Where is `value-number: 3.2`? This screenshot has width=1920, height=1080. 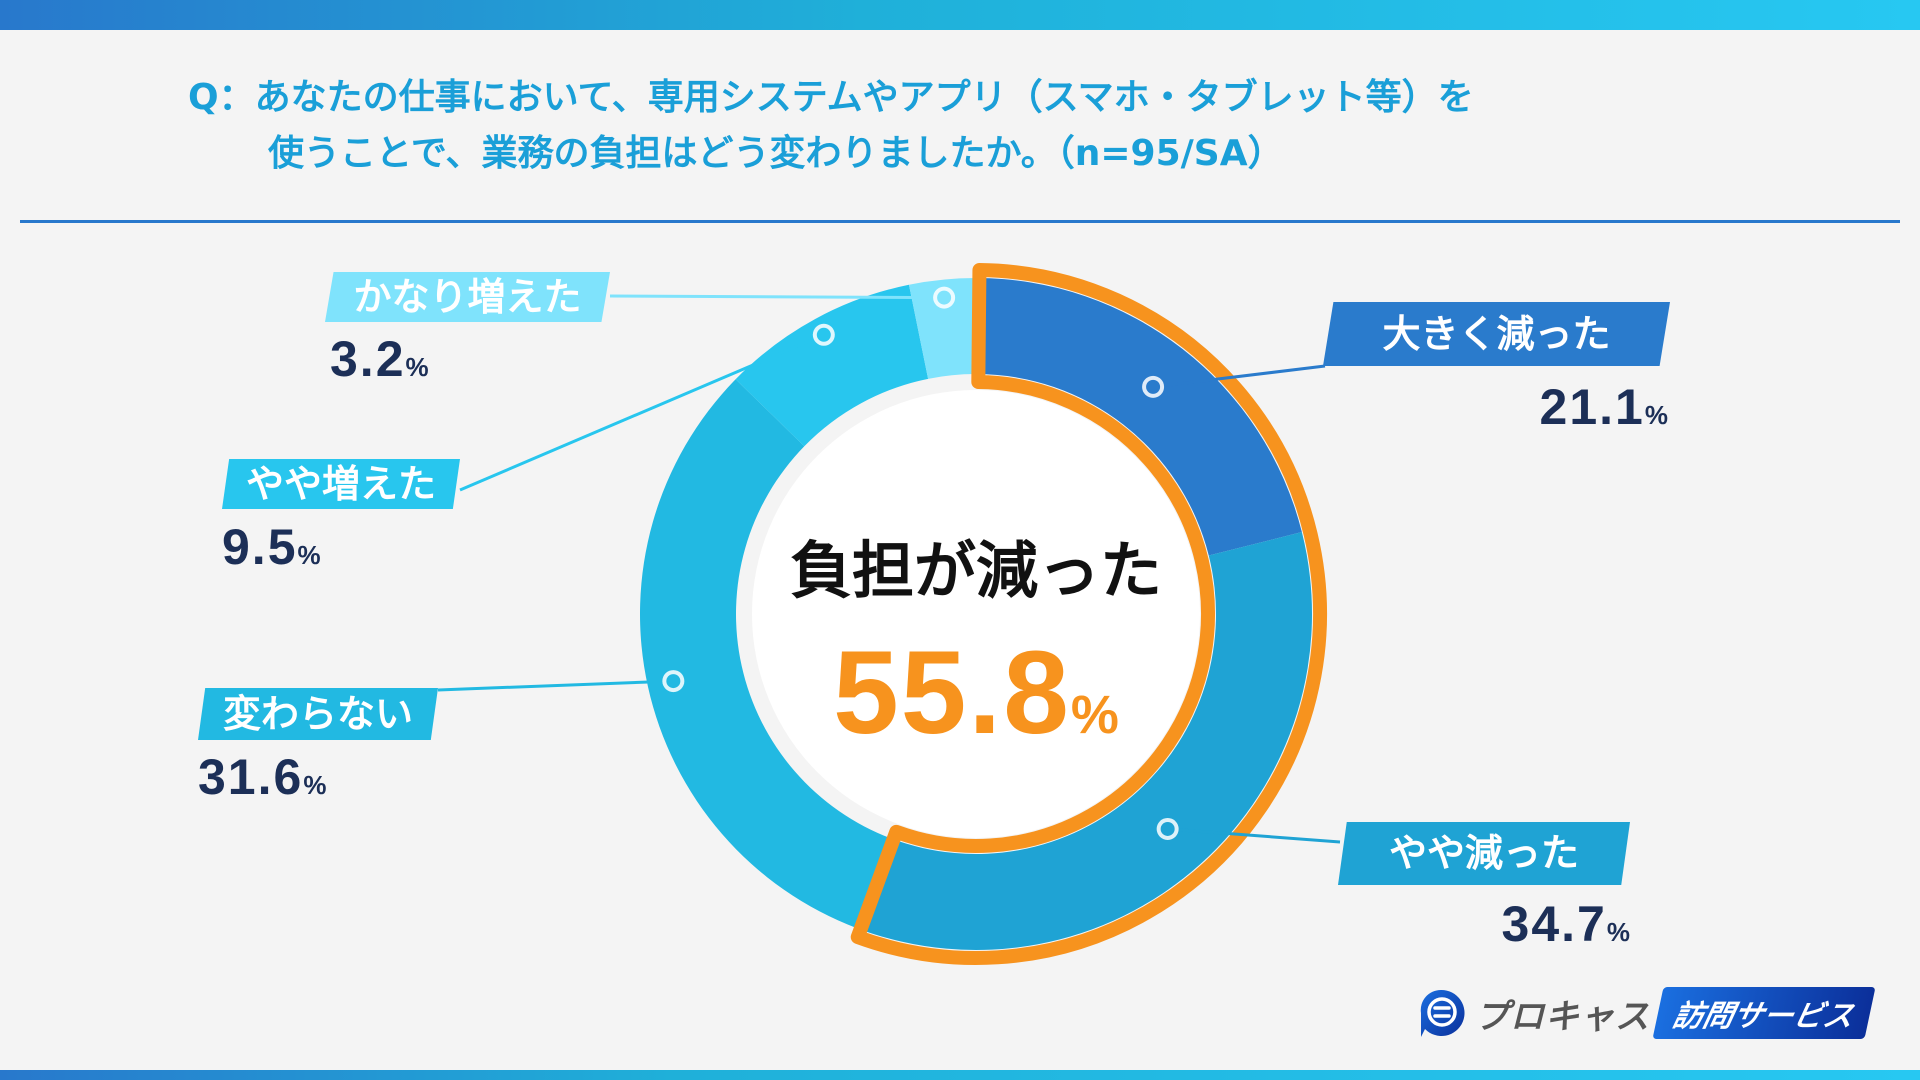
value-number: 3.2 is located at coordinates (368, 359).